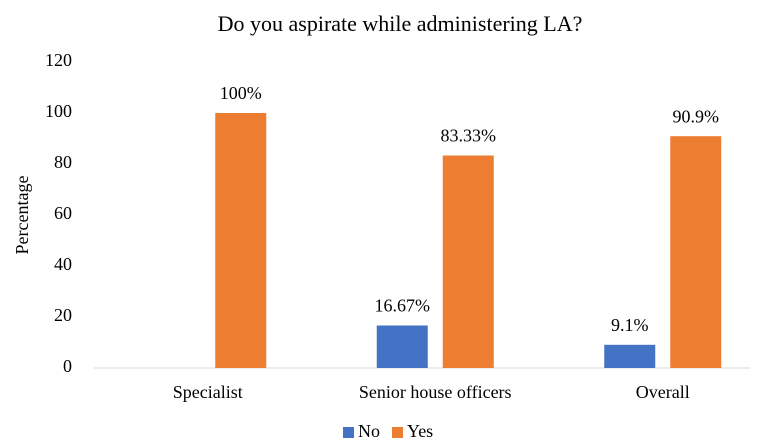 The width and height of the screenshot is (760, 443). I want to click on y-tick-label: 120, so click(58, 60).